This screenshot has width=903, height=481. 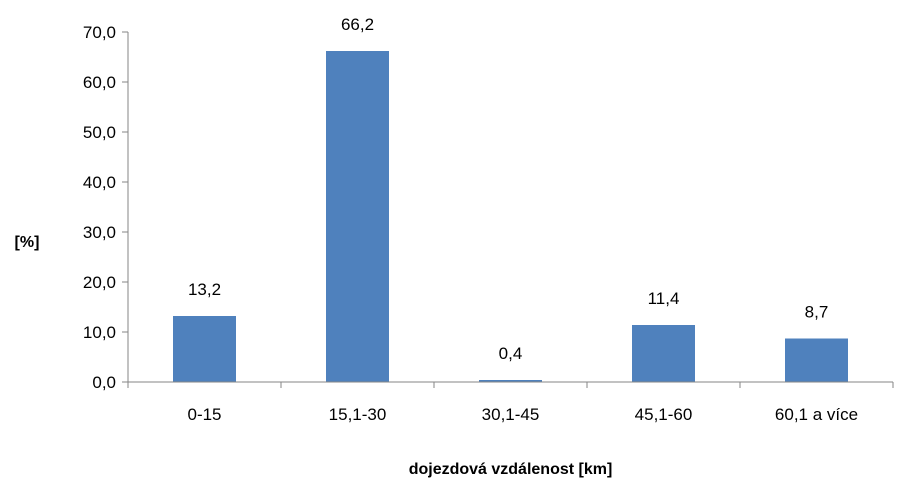 I want to click on x-category-label: 15,1-30, so click(x=358, y=414).